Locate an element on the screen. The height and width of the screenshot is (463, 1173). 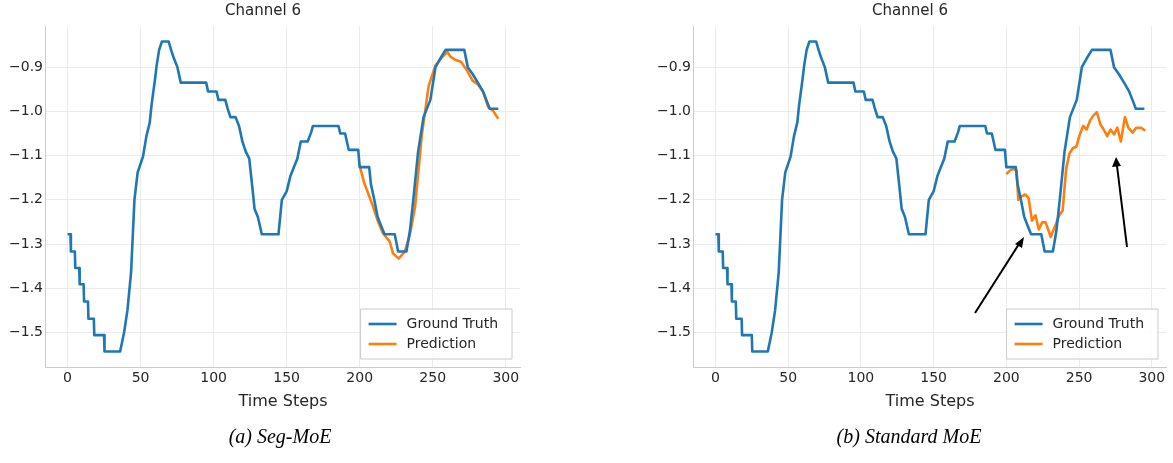
text: (a) Seg-MoE is located at coordinates (280, 436).